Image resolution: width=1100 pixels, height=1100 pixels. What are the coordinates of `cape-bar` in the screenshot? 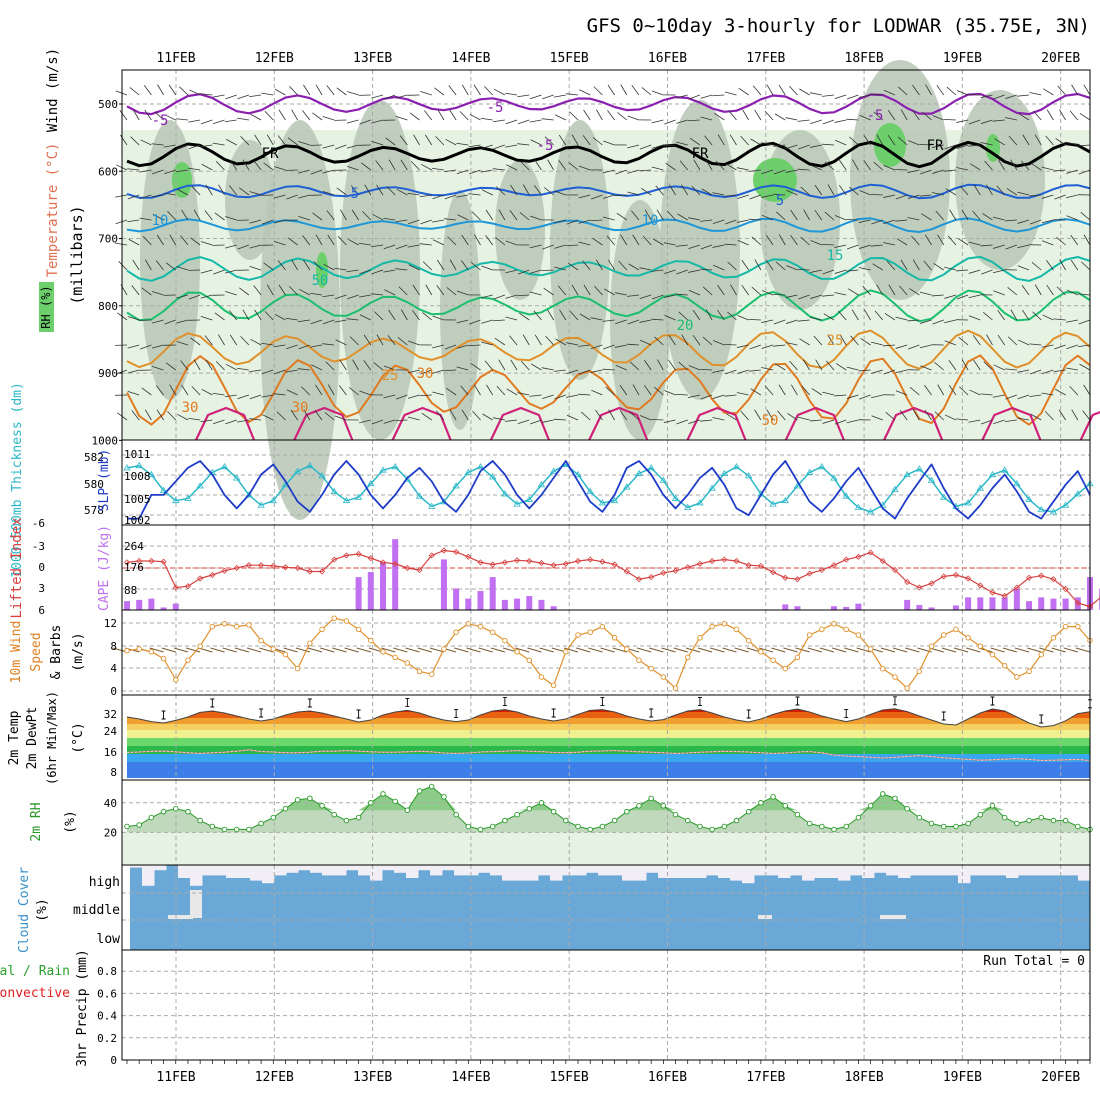 It's located at (858, 606).